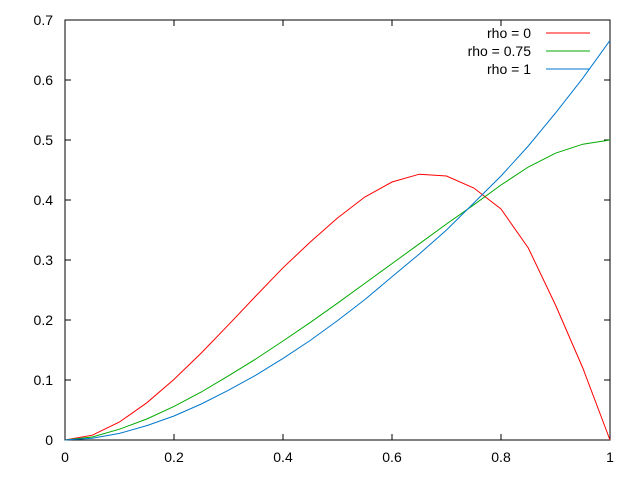 This screenshot has width=640, height=480. I want to click on y-tick-label: 0.2, so click(44, 320).